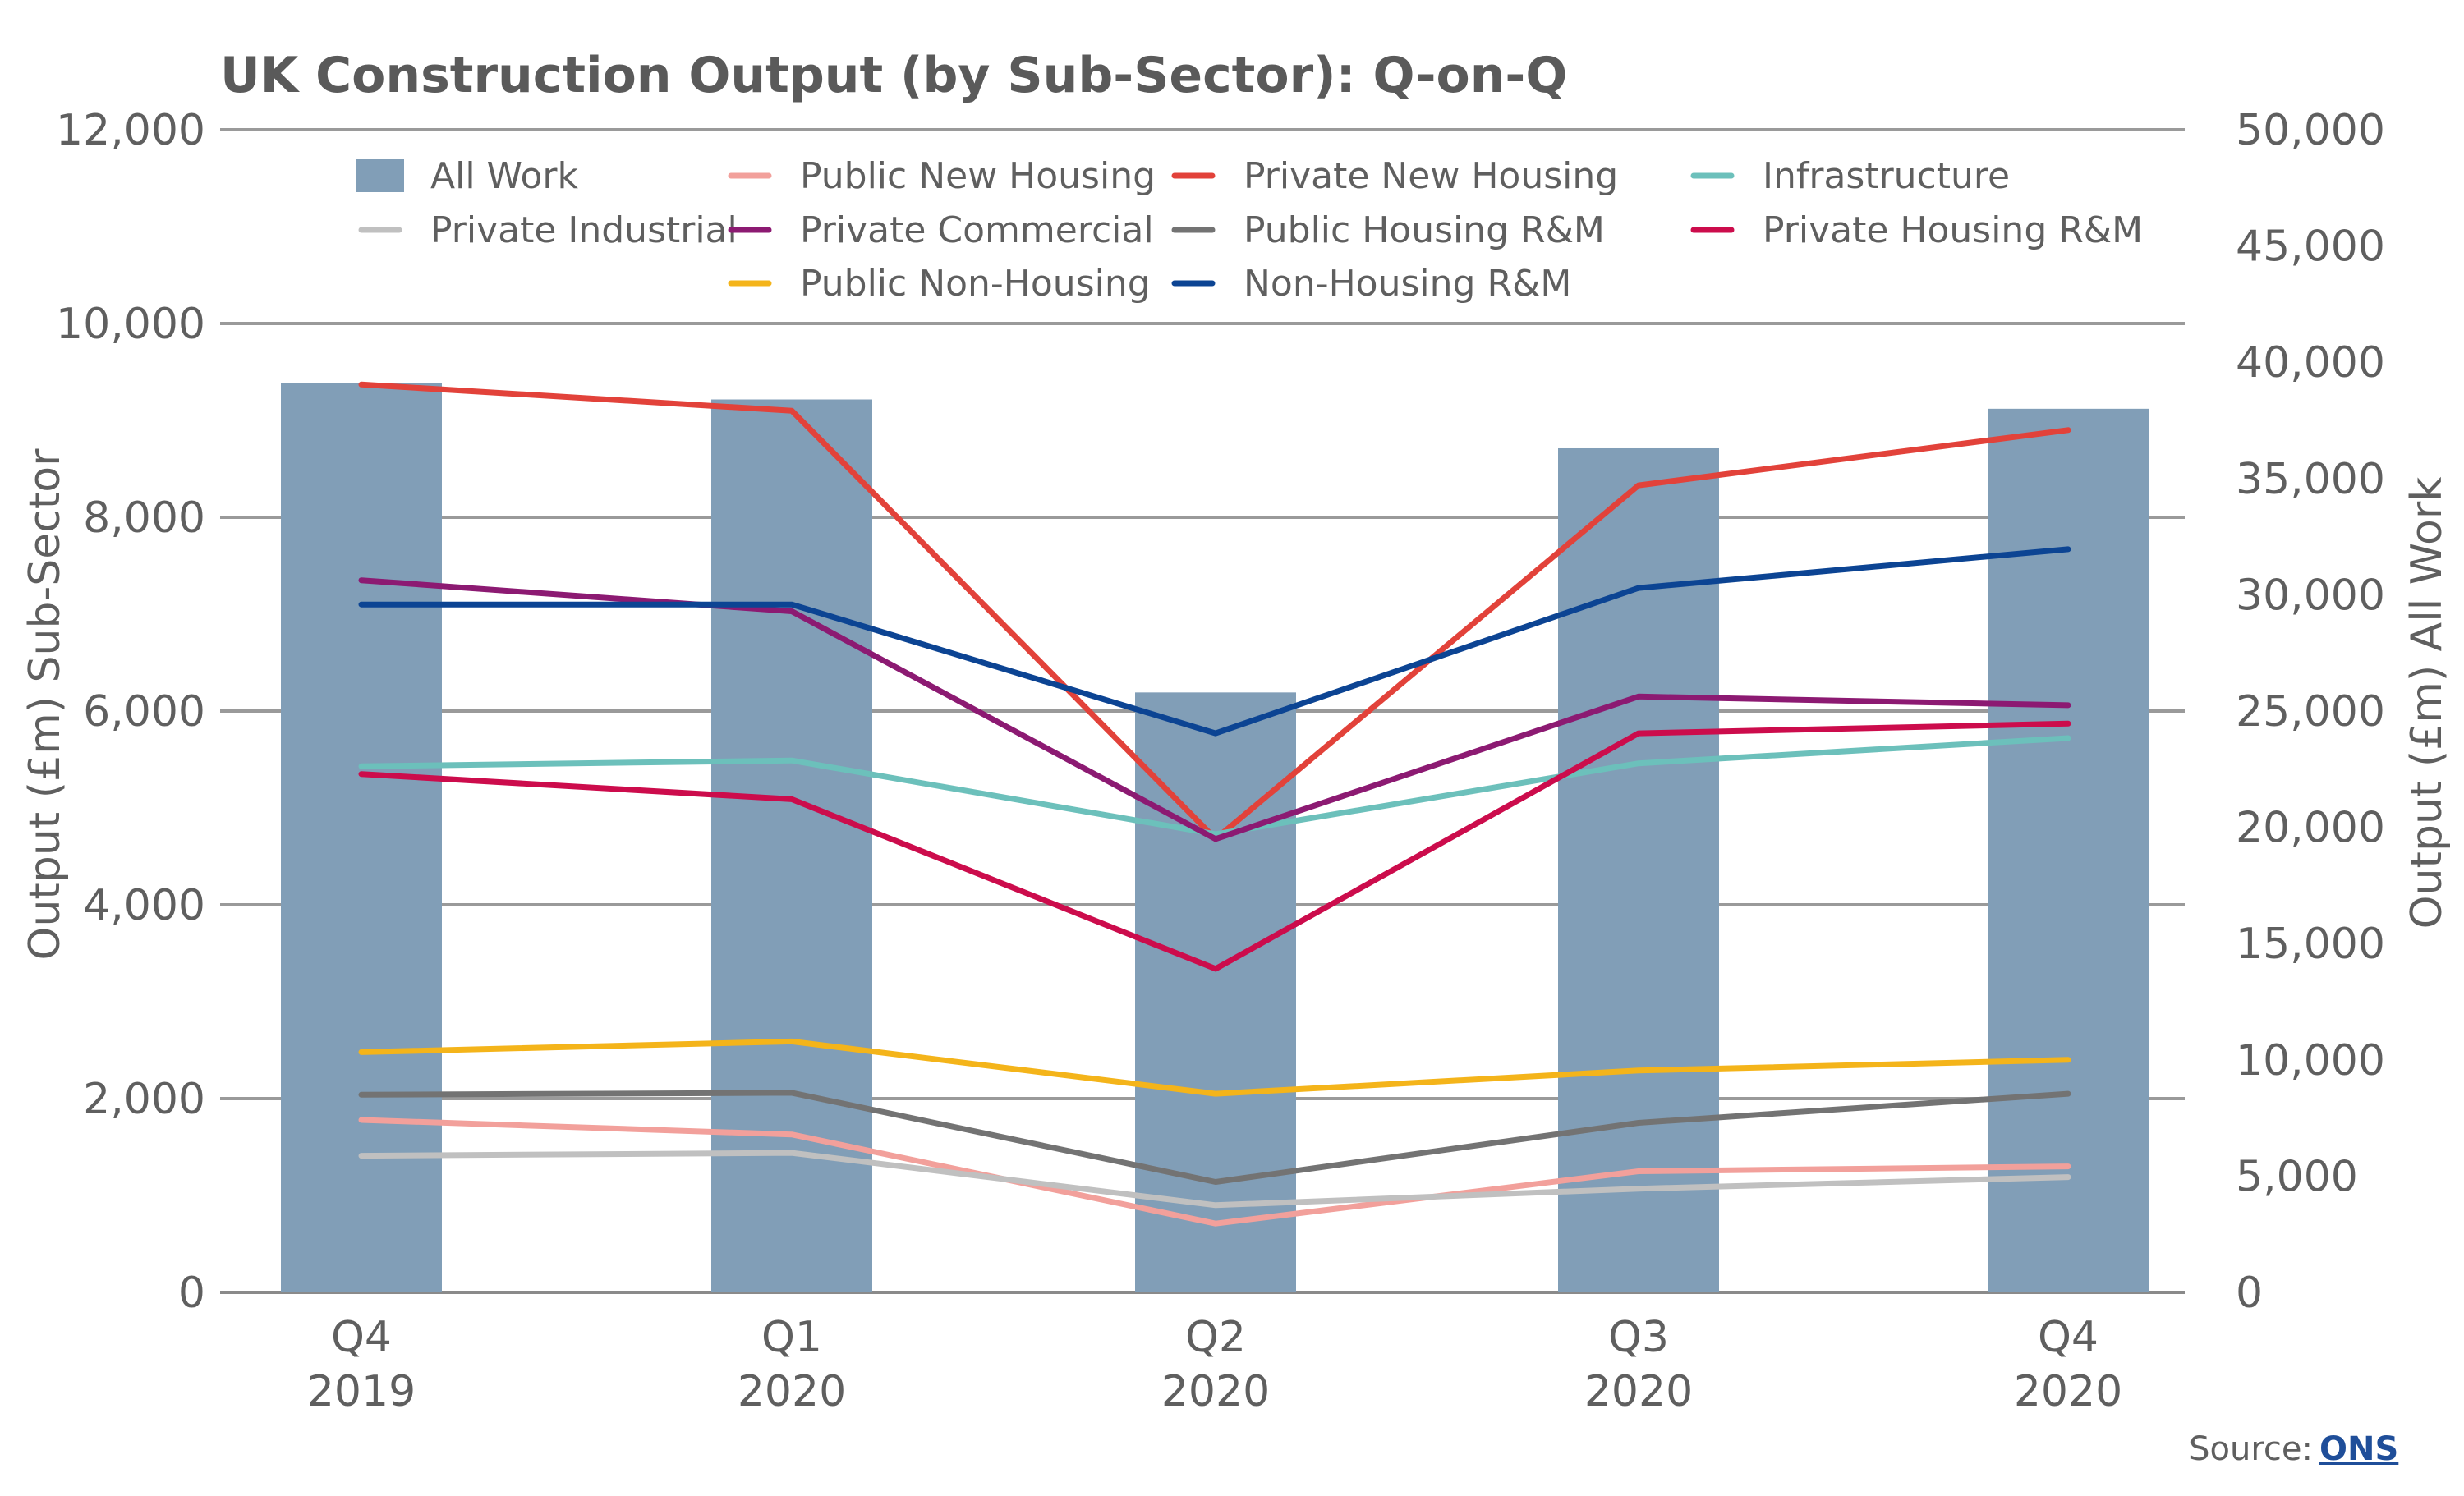 The image size is (2464, 1496). I want to click on line-infrastructure, so click(1214, 786).